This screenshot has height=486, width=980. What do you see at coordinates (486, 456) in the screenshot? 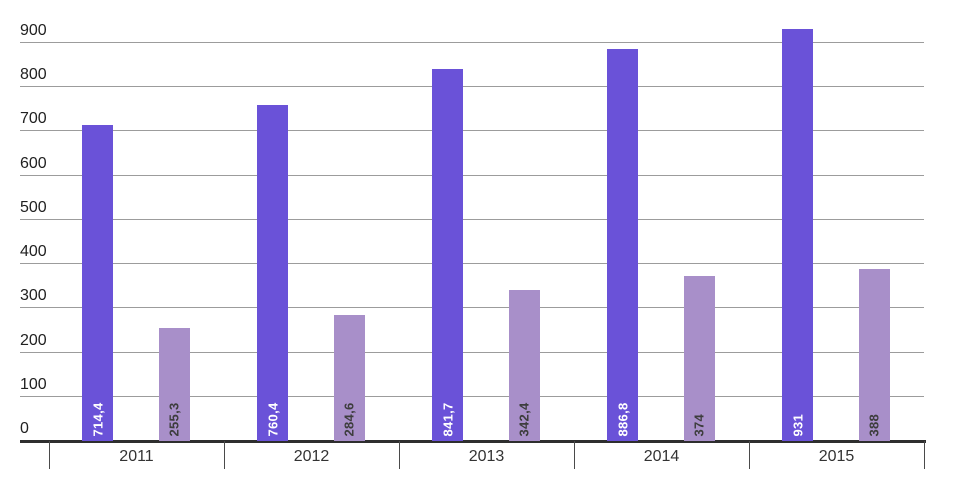
I see `category-label: 2013` at bounding box center [486, 456].